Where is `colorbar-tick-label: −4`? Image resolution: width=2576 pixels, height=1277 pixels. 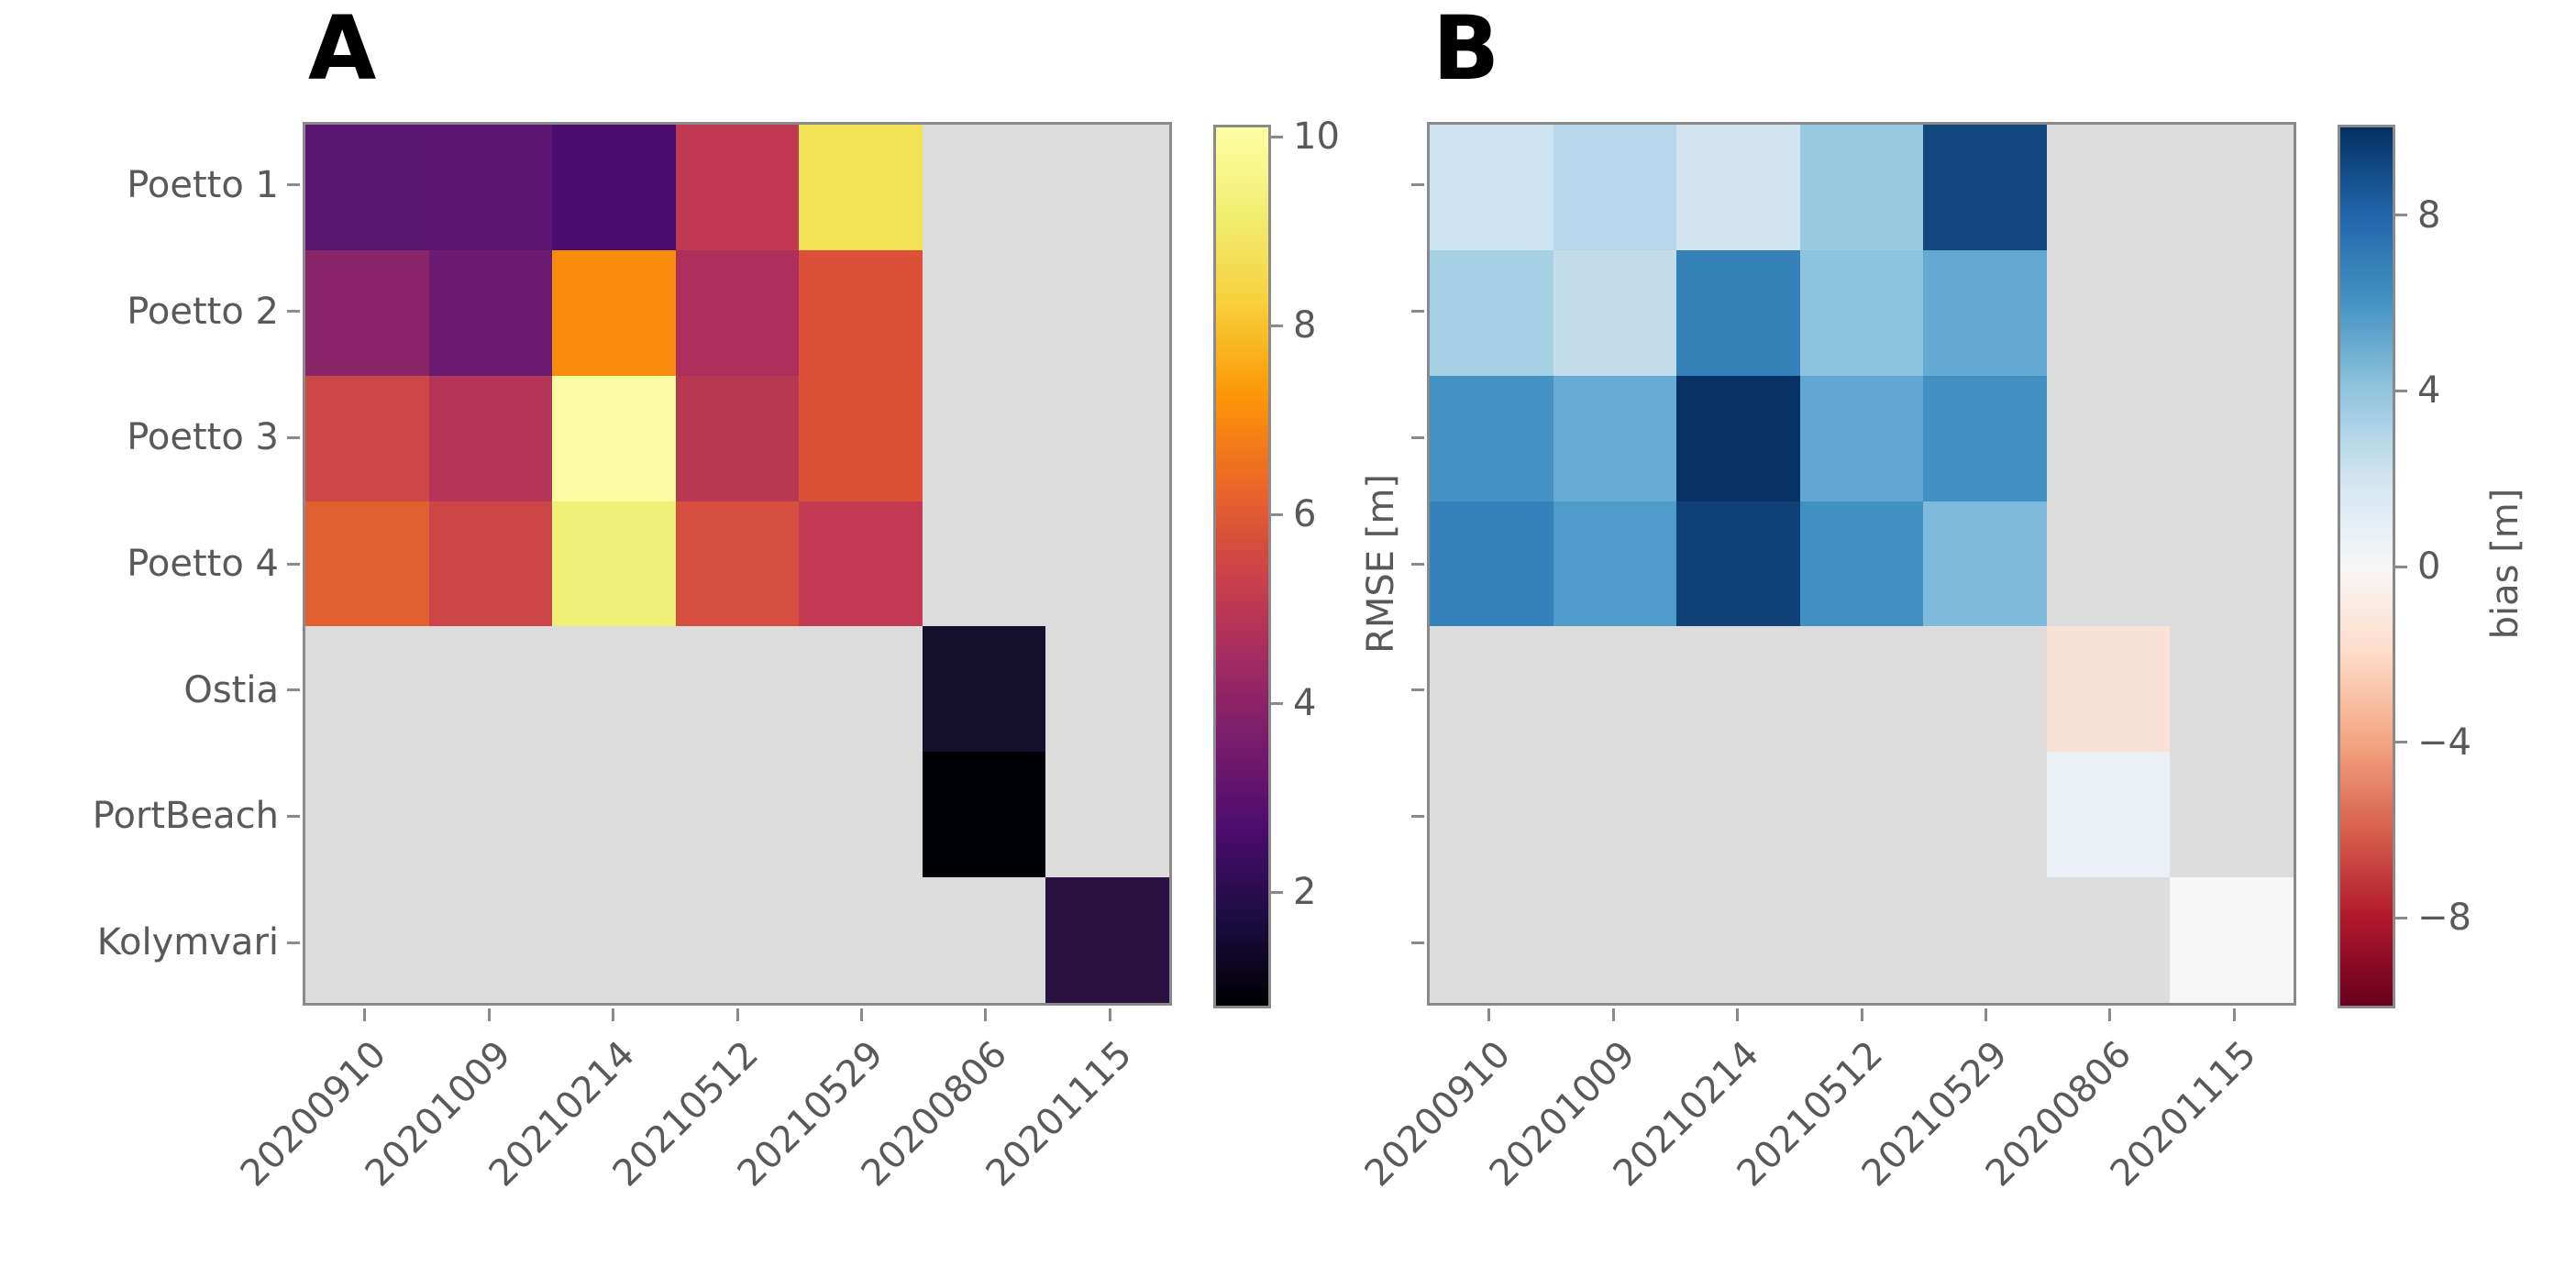
colorbar-tick-label: −4 is located at coordinates (2444, 742).